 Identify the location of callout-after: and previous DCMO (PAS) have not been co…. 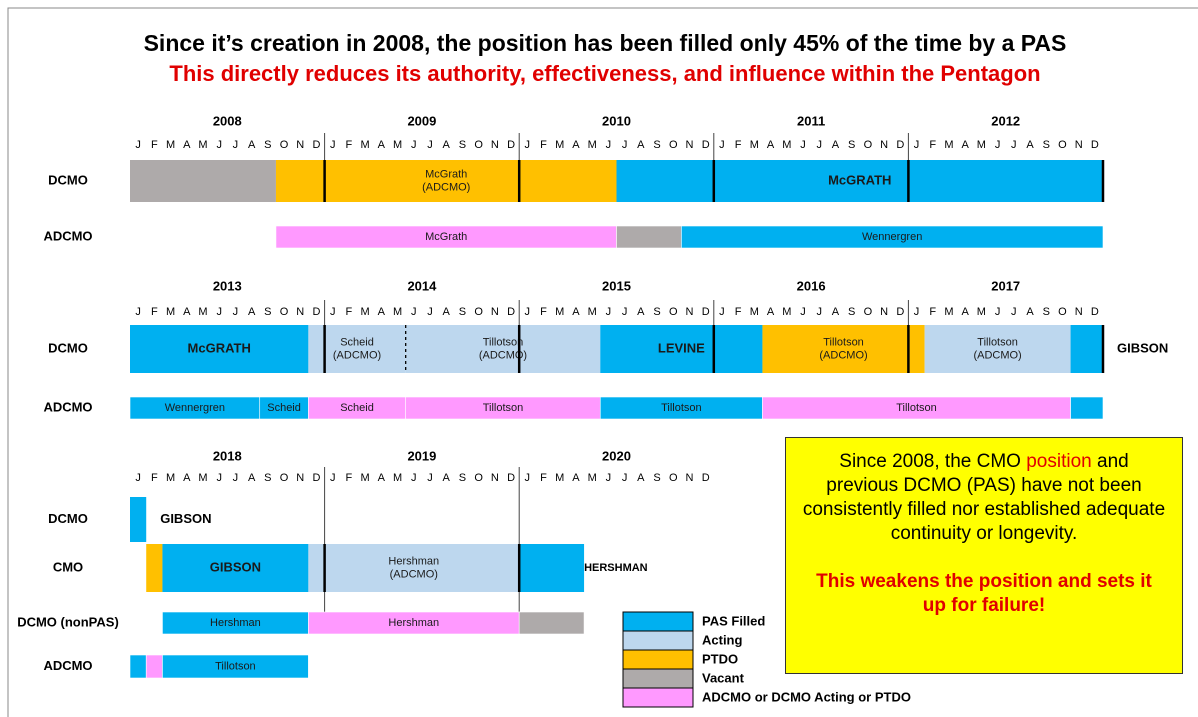
(984, 497).